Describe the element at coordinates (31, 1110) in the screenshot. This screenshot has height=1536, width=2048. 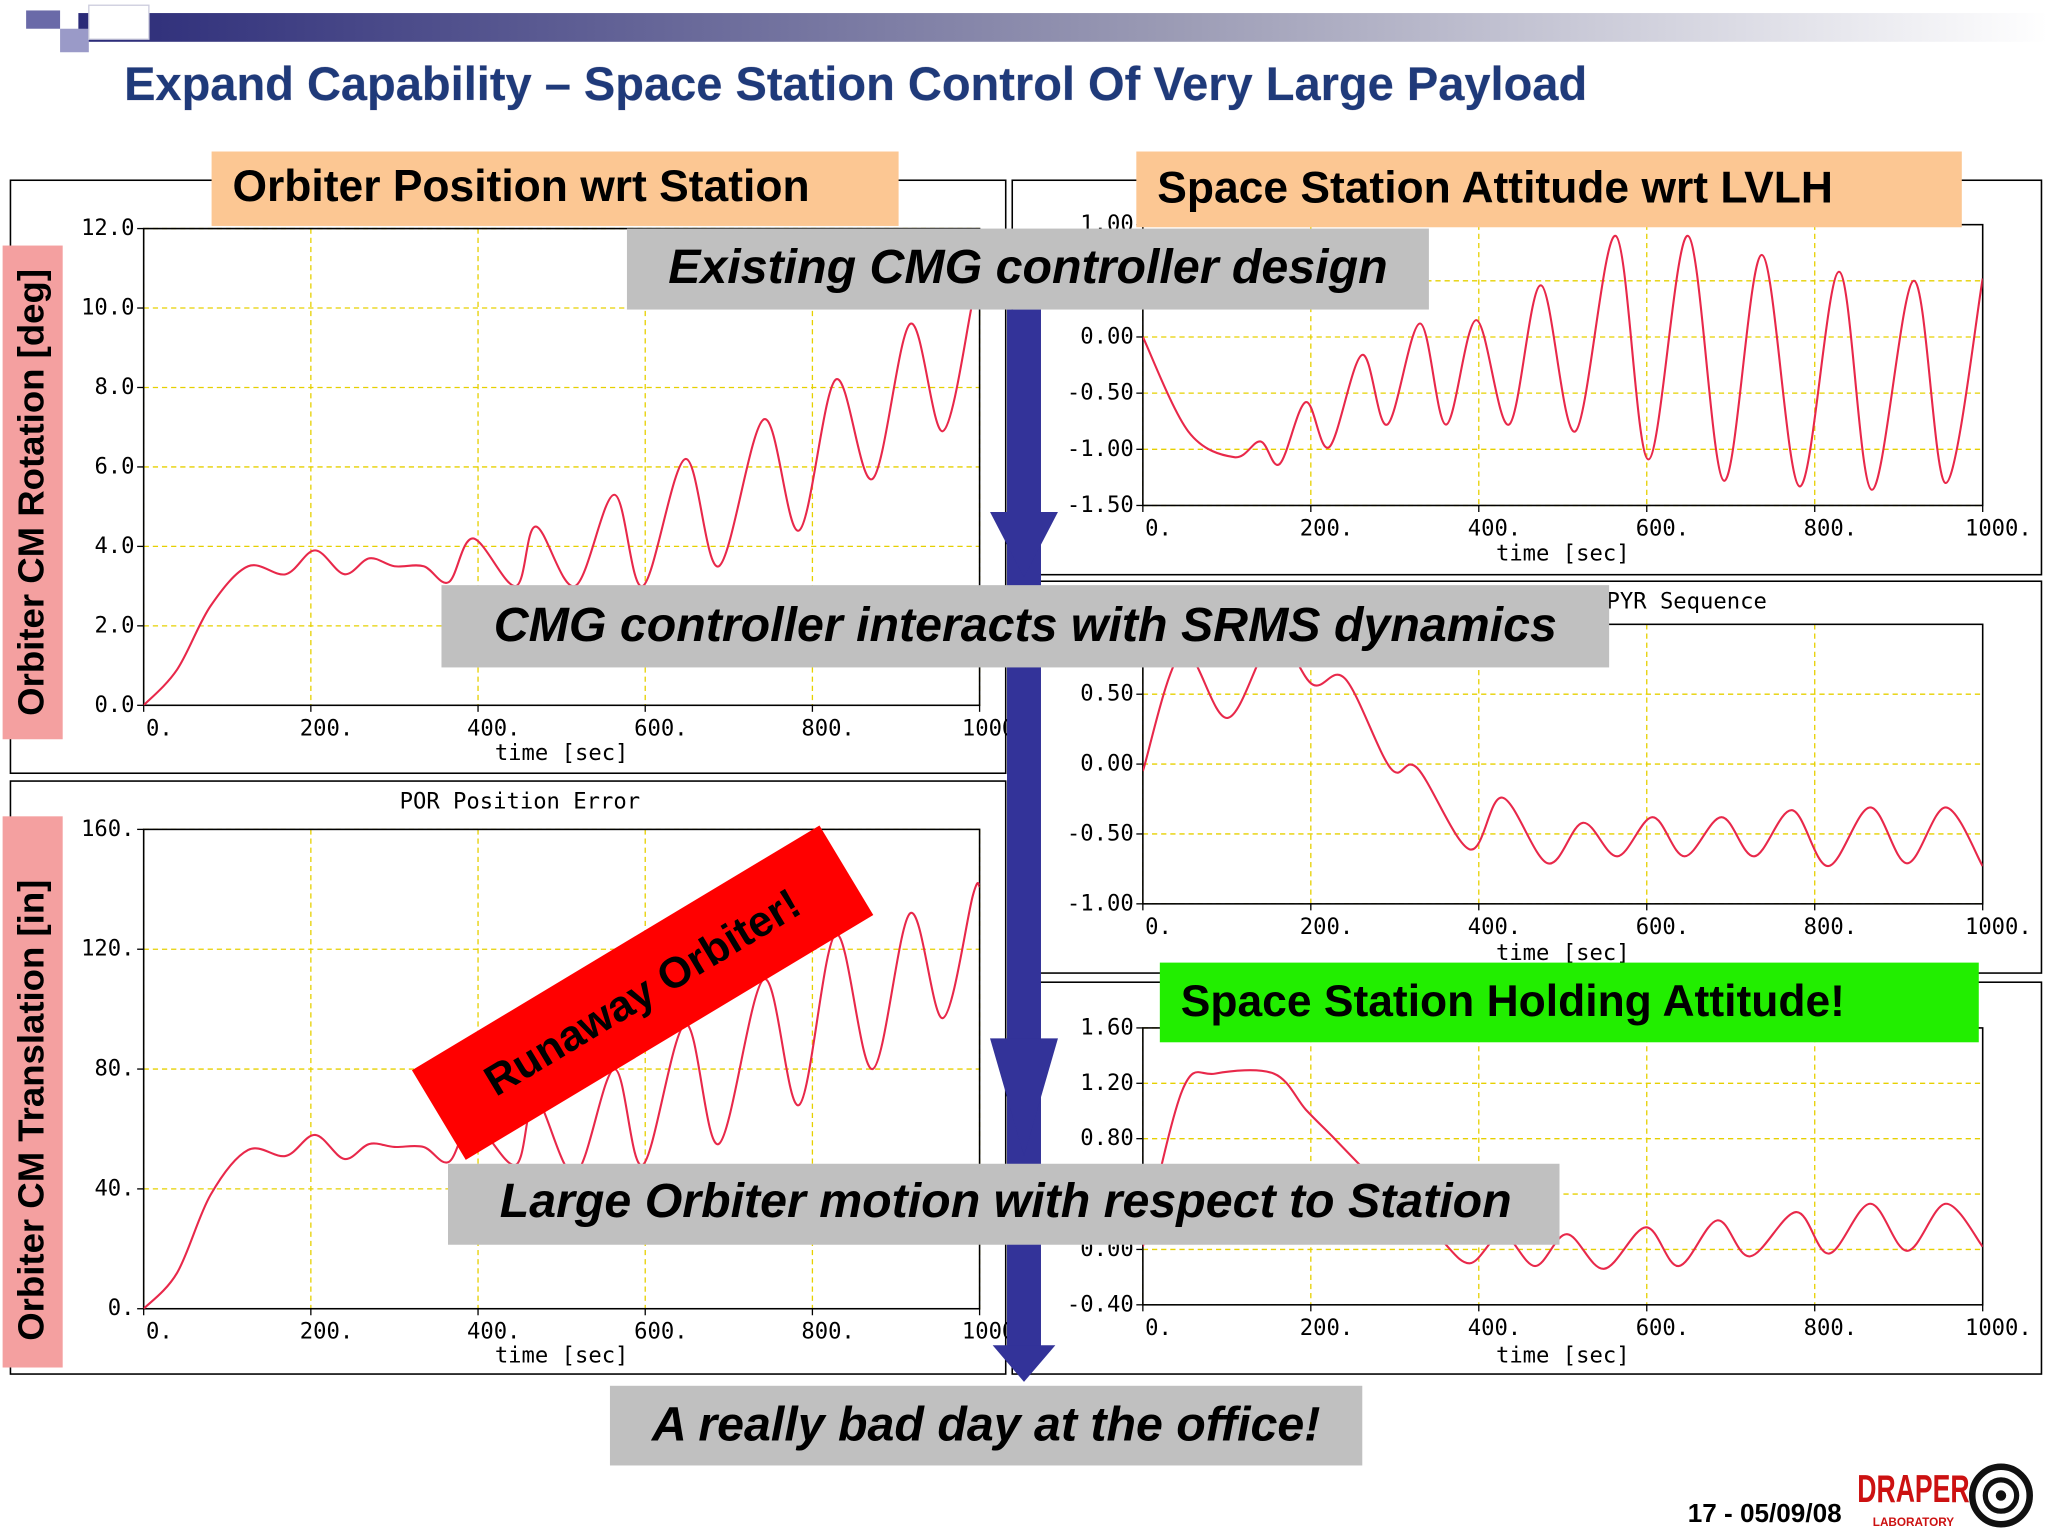
I see `side-label: Orbiter CM Translation [in]` at that location.